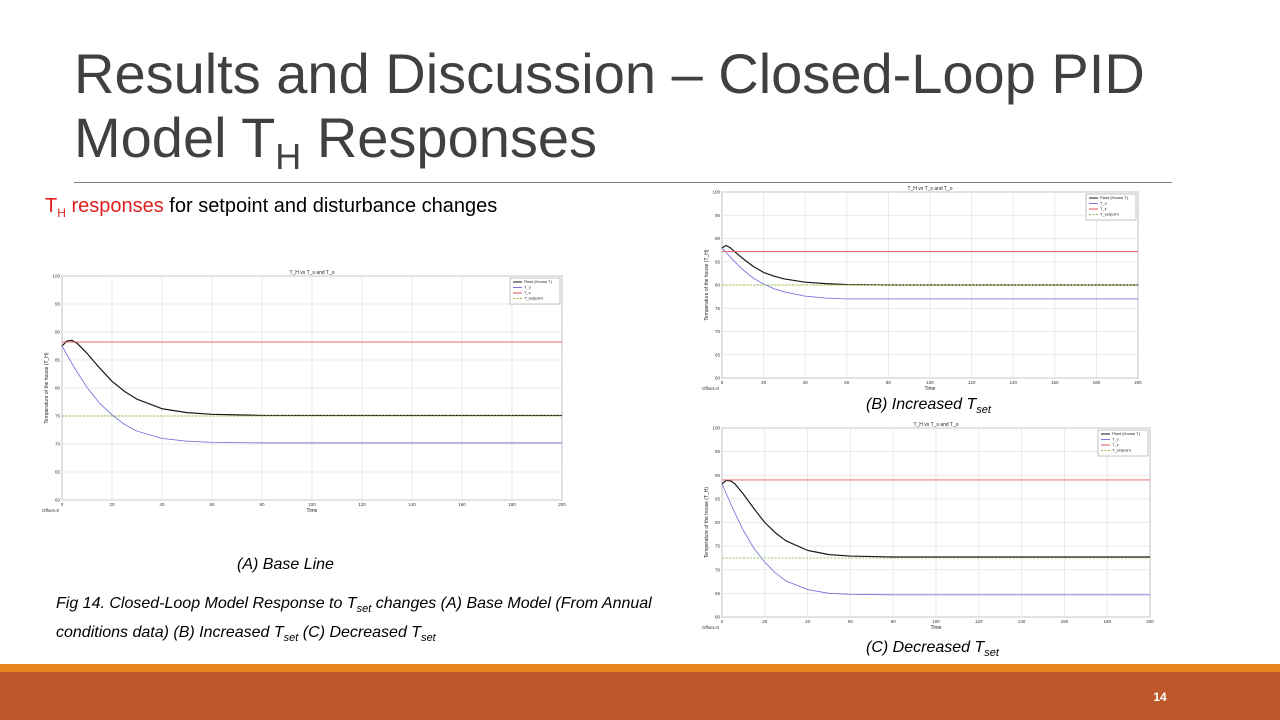 This screenshot has width=1280, height=720. What do you see at coordinates (711, 388) in the screenshot?
I see `chart-1-offset-label: Offset=0` at bounding box center [711, 388].